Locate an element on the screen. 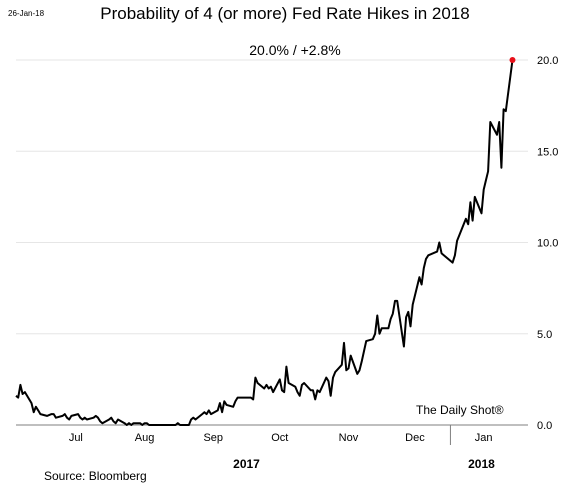  x-tick-label: Dec is located at coordinates (415, 438).